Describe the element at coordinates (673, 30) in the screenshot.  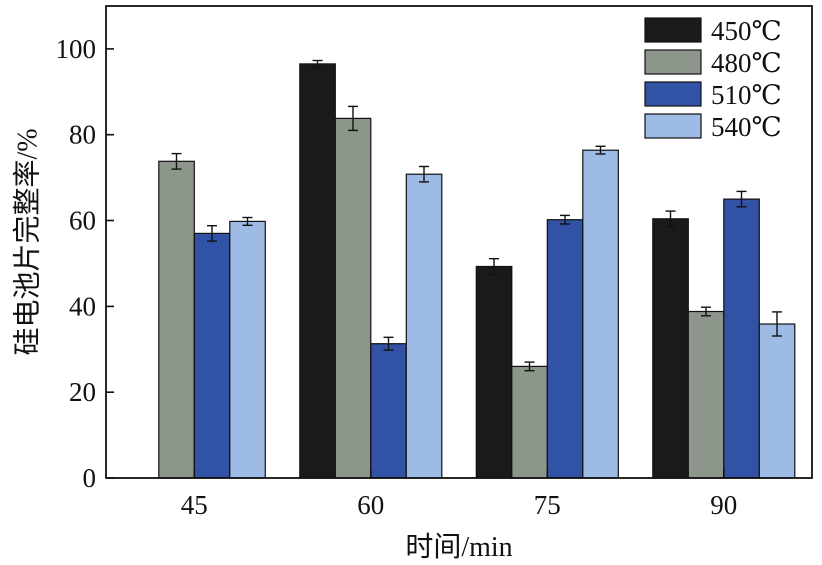
I see `legend-swatch-450c` at that location.